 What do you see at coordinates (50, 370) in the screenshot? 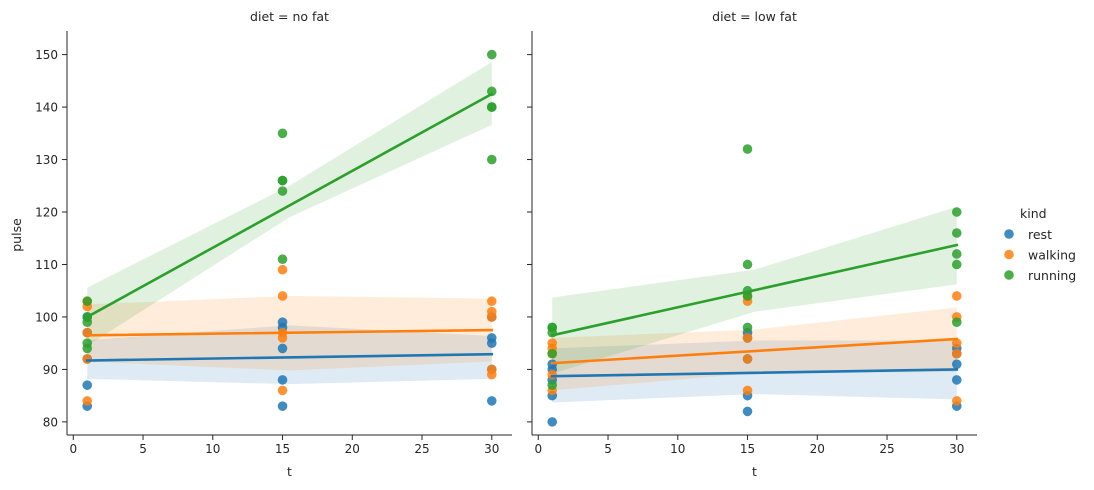
I see `y-tick-label: 90` at bounding box center [50, 370].